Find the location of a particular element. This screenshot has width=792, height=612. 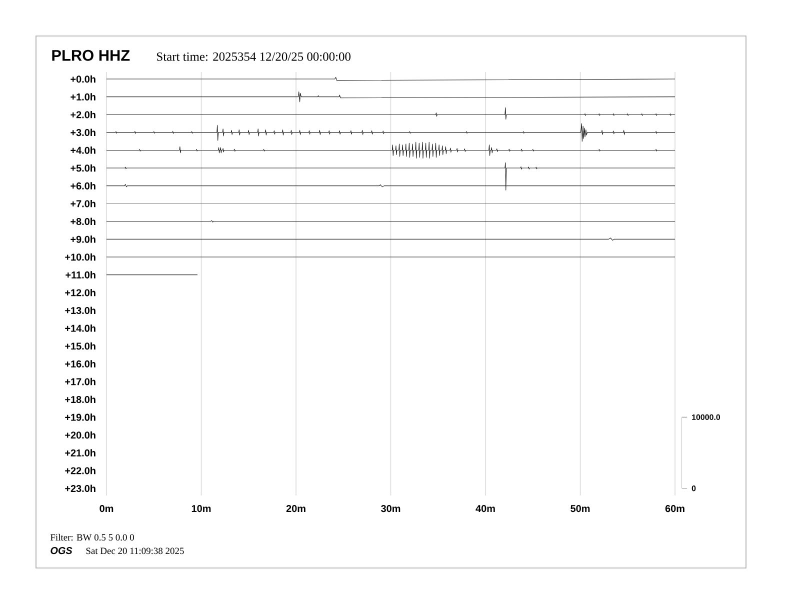

y-tick-label: +8.0h is located at coordinates (83, 222).